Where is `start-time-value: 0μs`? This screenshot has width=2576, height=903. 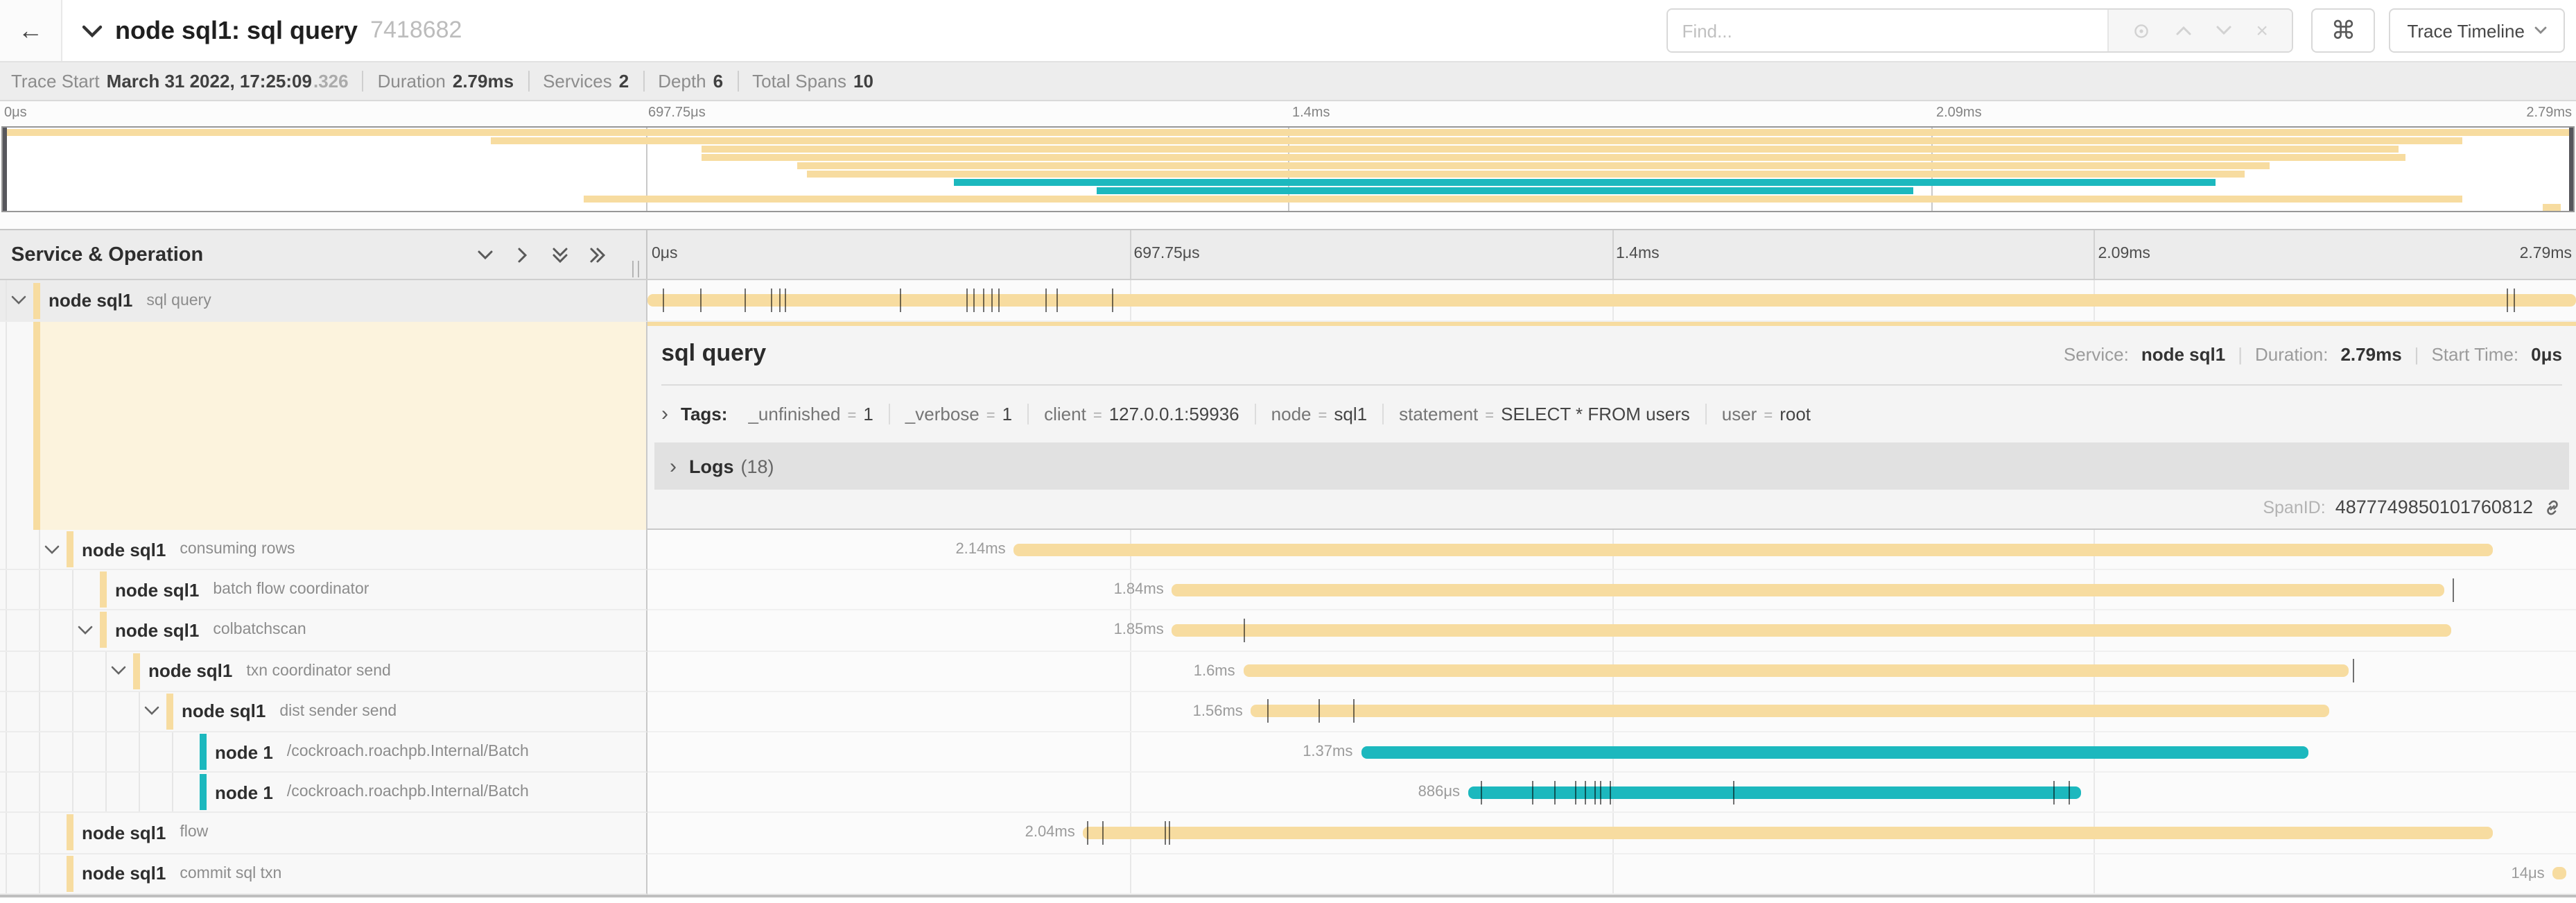 start-time-value: 0μs is located at coordinates (2546, 354).